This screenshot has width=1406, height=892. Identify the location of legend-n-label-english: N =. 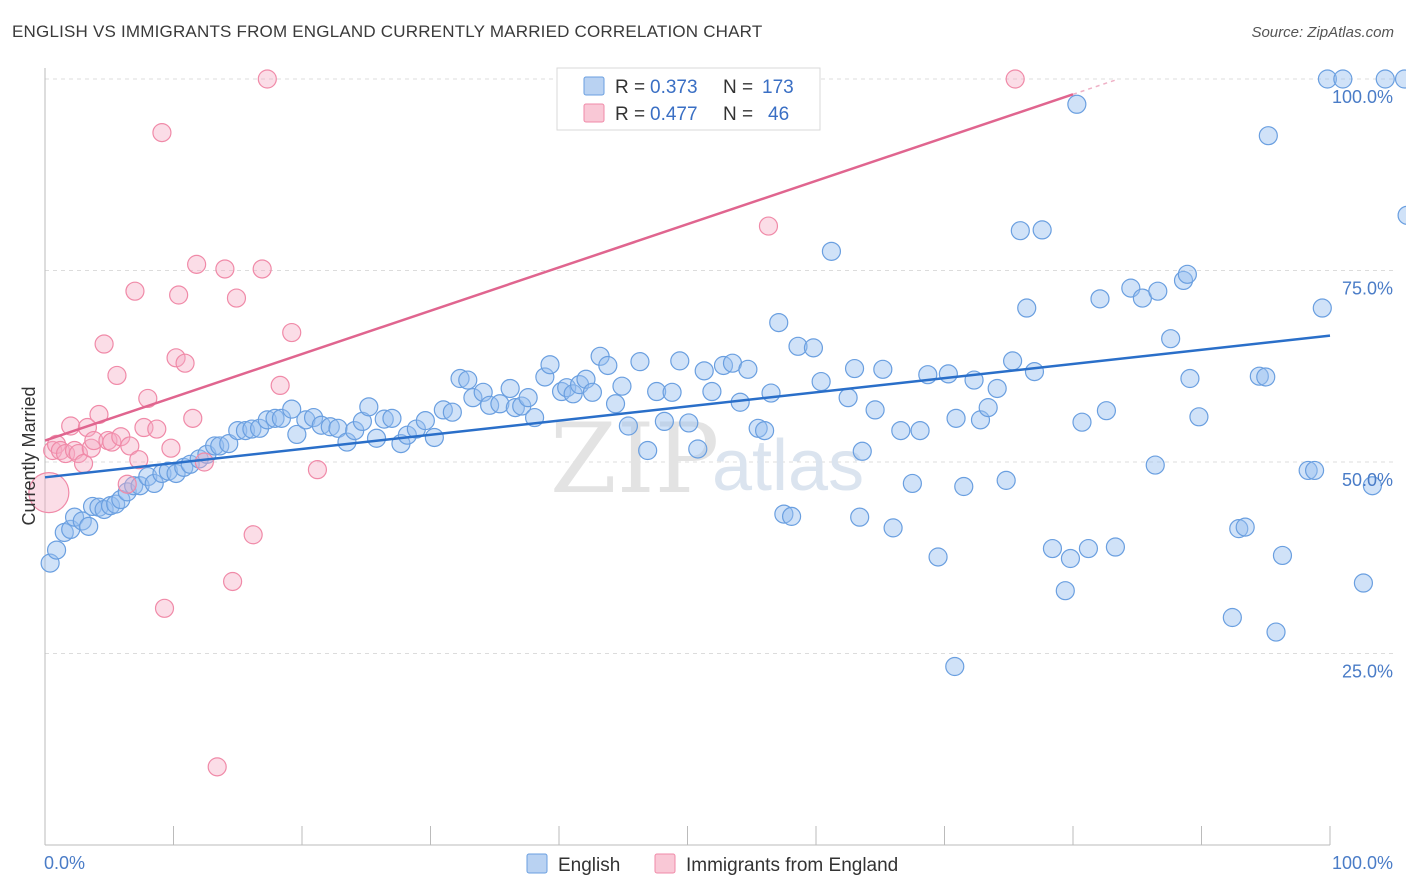
(738, 87).